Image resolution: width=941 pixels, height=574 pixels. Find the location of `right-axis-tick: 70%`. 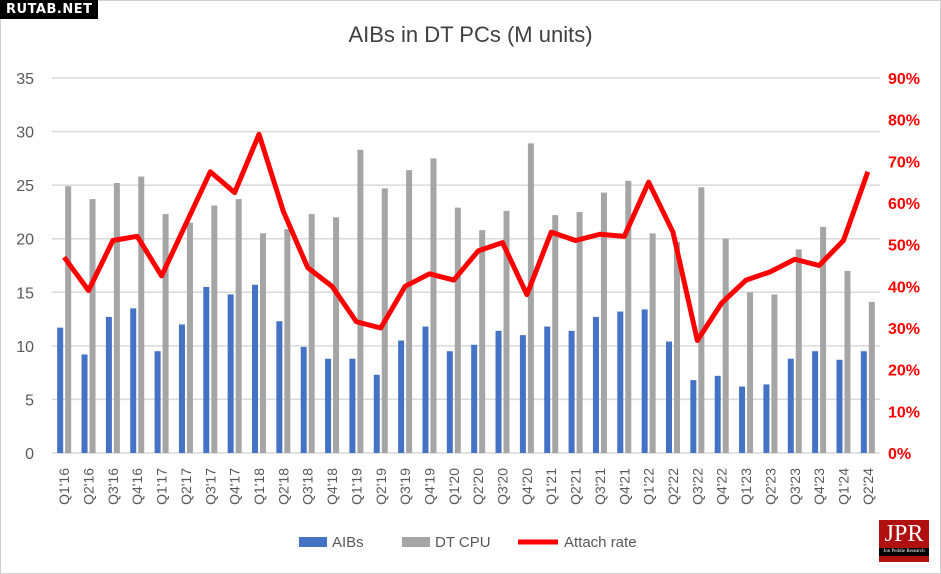

right-axis-tick: 70% is located at coordinates (904, 162).